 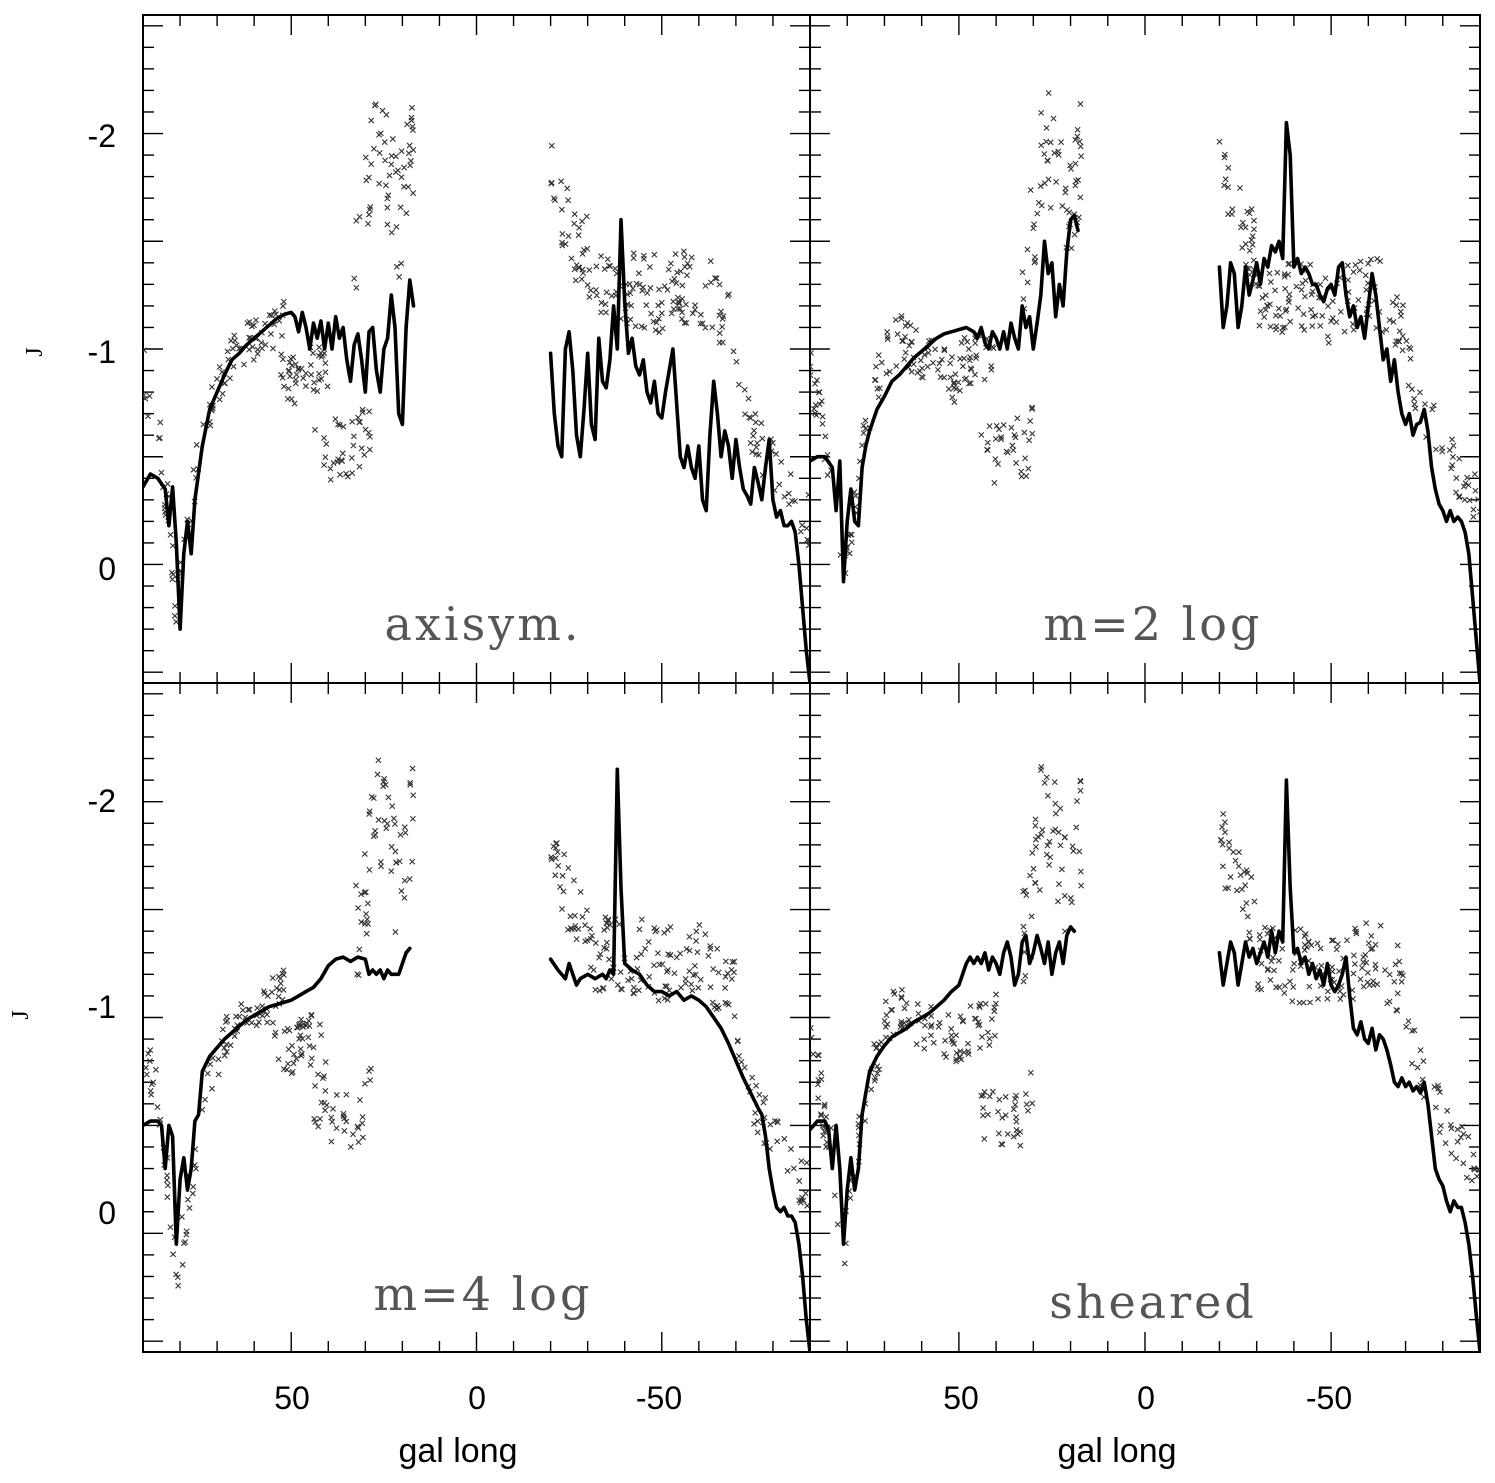 I want to click on panel-label-sheared: sheared, so click(x=1153, y=1302).